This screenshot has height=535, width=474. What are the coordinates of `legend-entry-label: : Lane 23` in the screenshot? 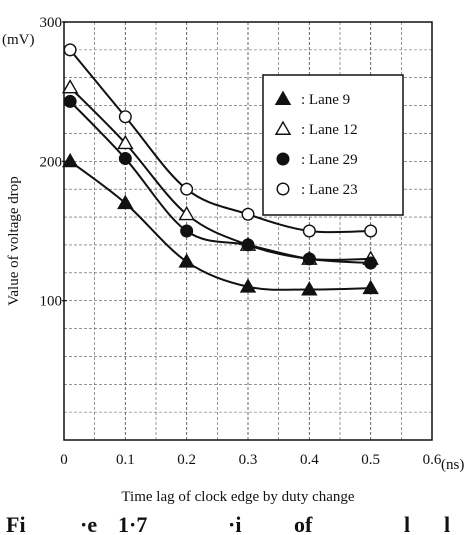 It's located at (329, 190).